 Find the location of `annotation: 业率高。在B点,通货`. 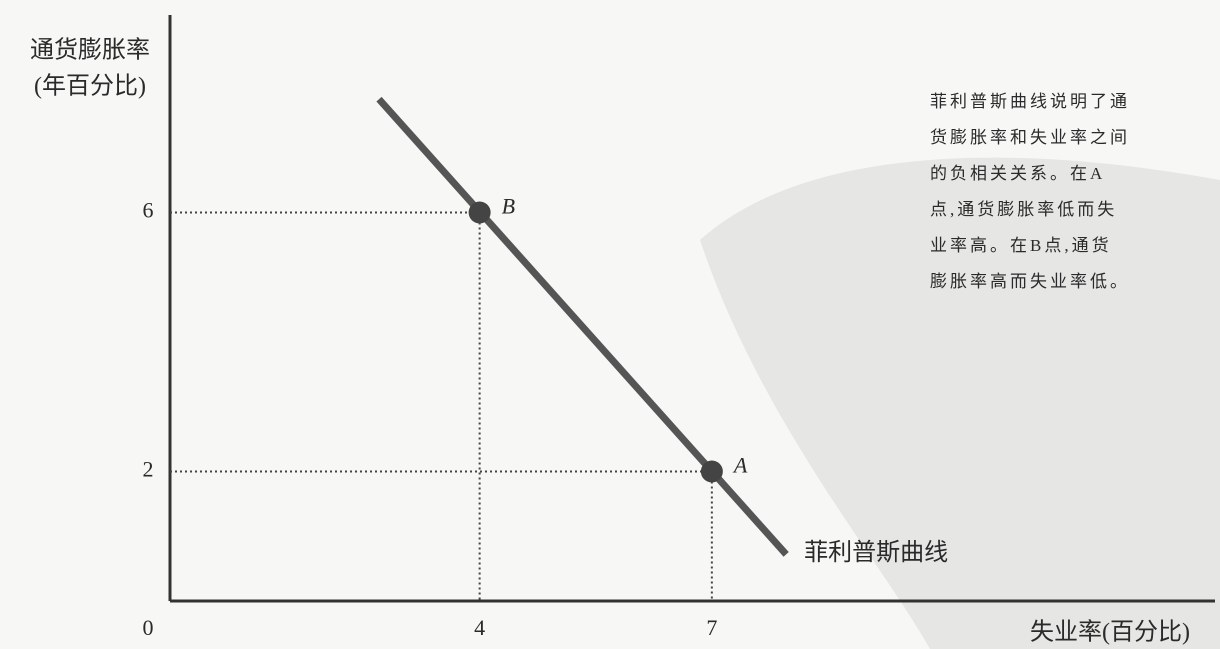

annotation: 业率高。在B点,通货 is located at coordinates (1021, 245).